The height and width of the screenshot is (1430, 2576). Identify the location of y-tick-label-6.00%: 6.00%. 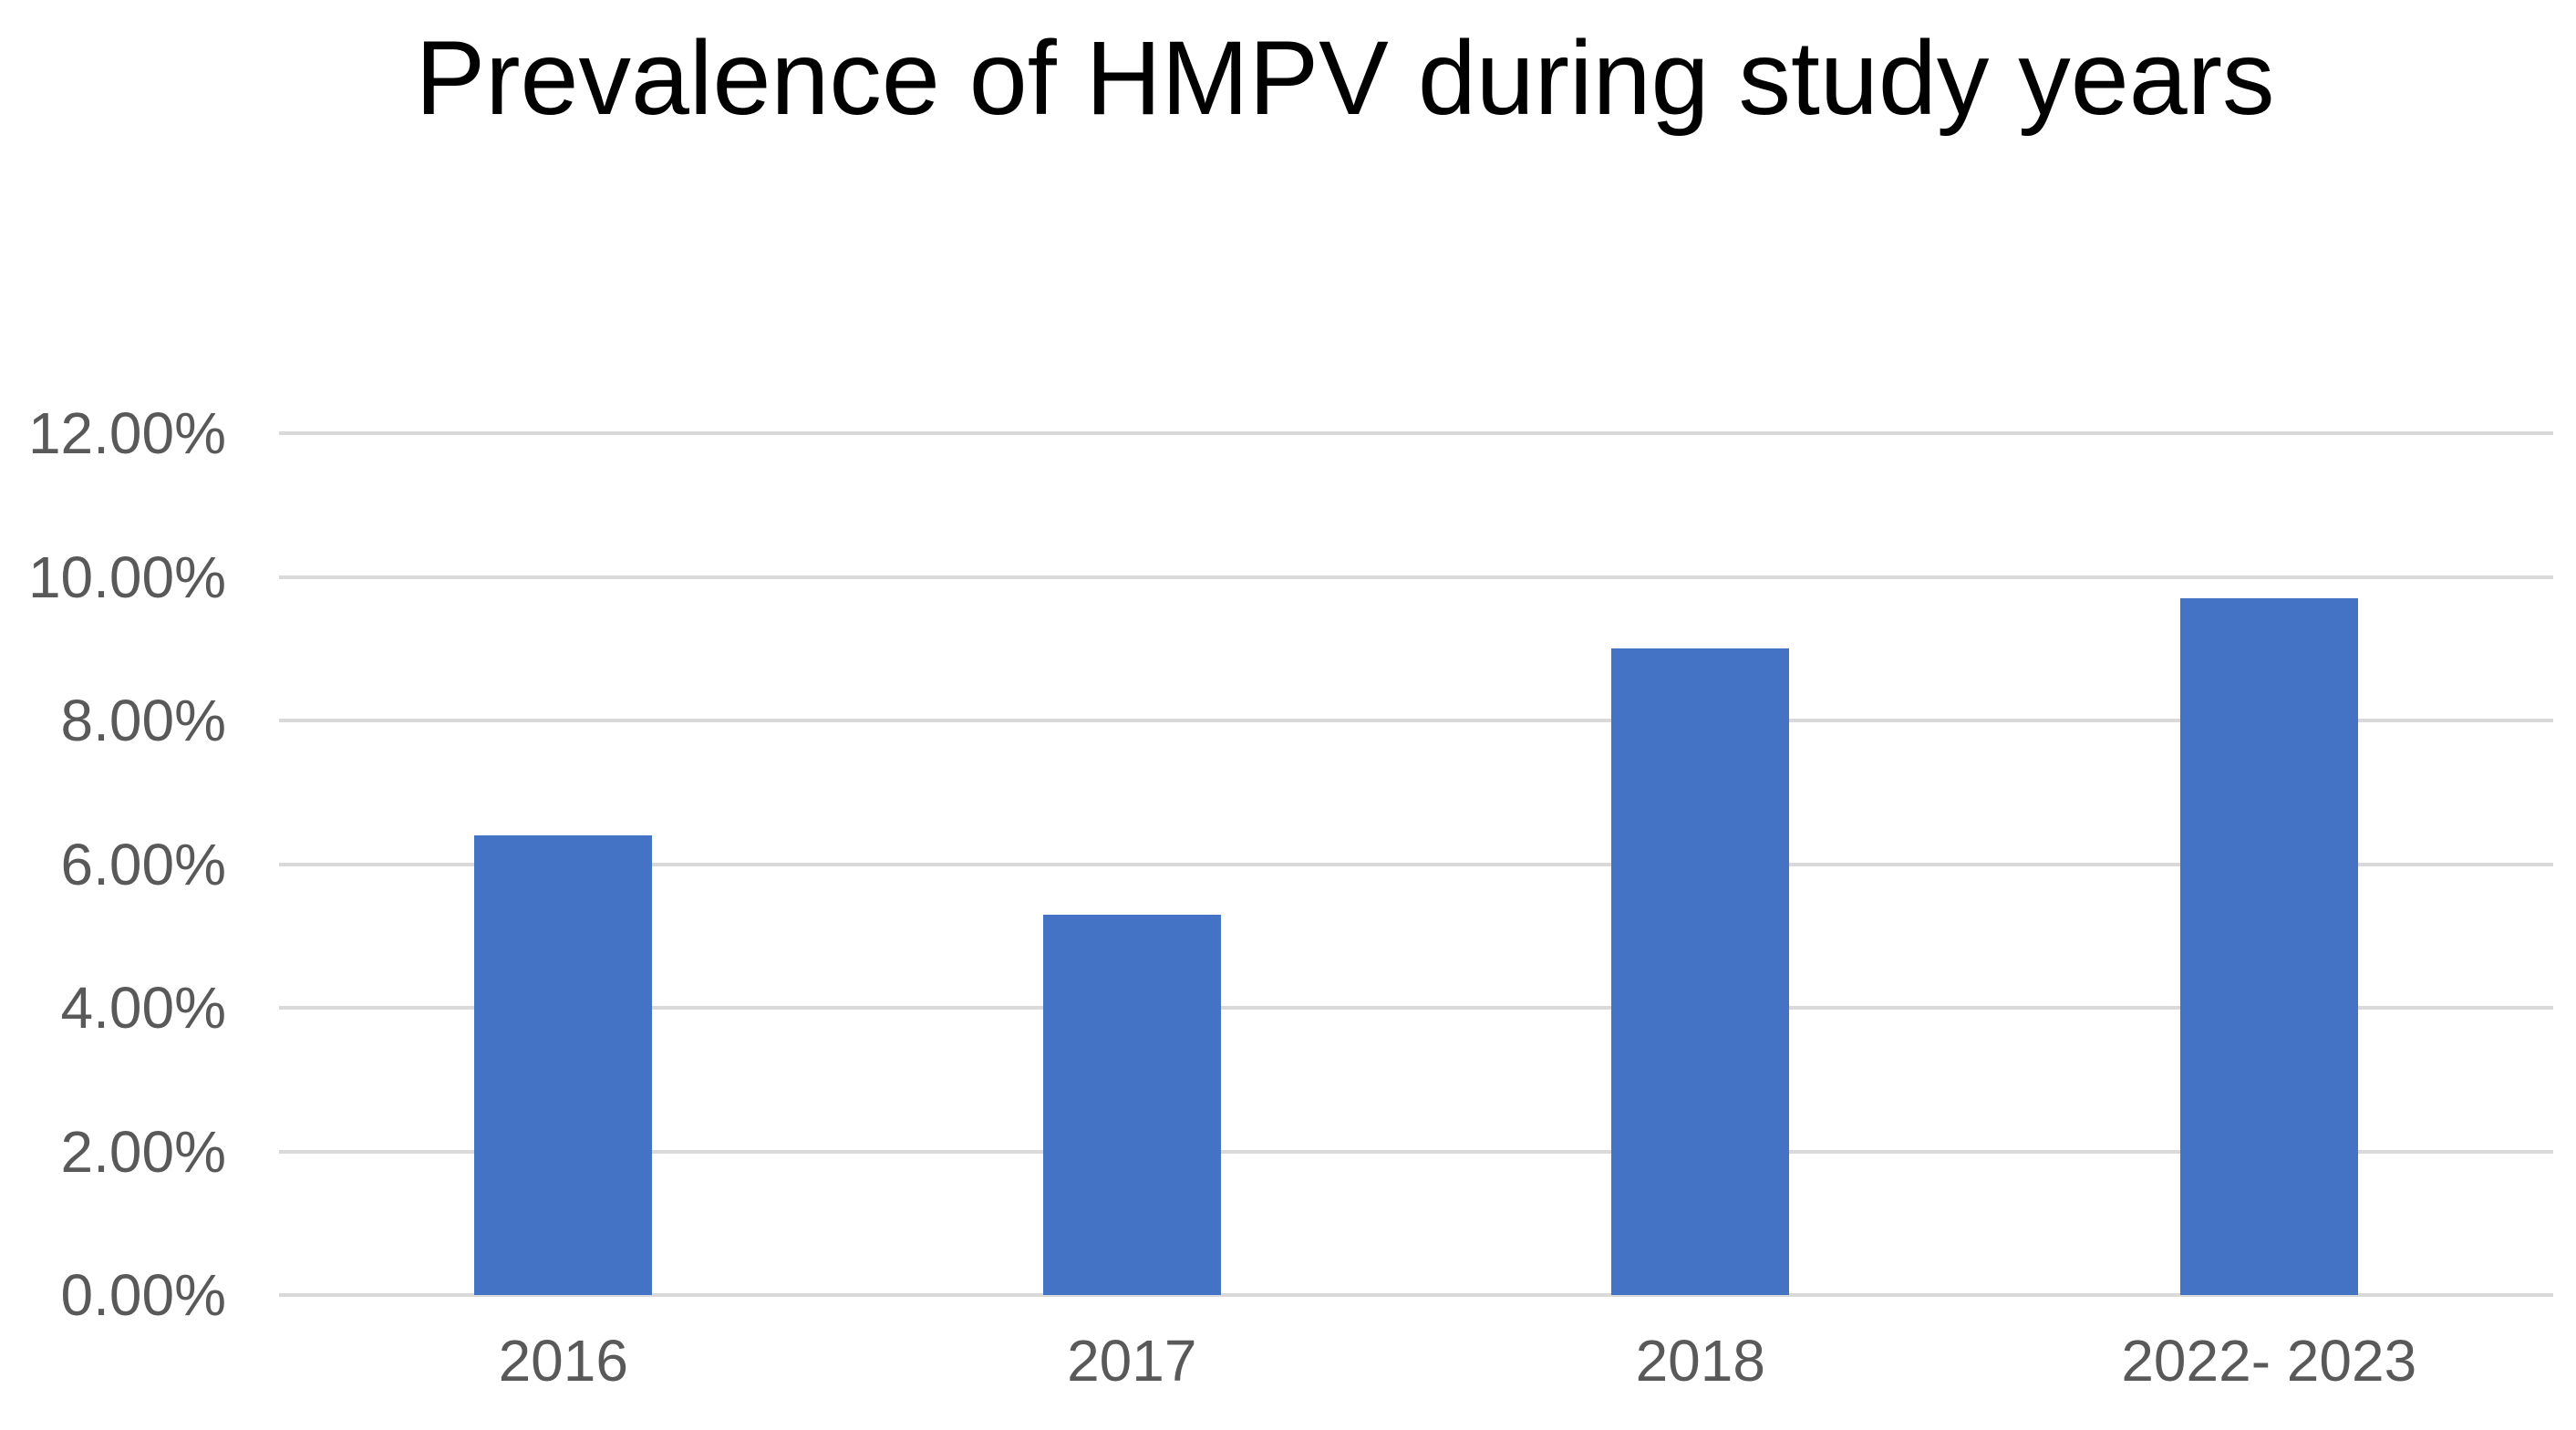
(143, 864).